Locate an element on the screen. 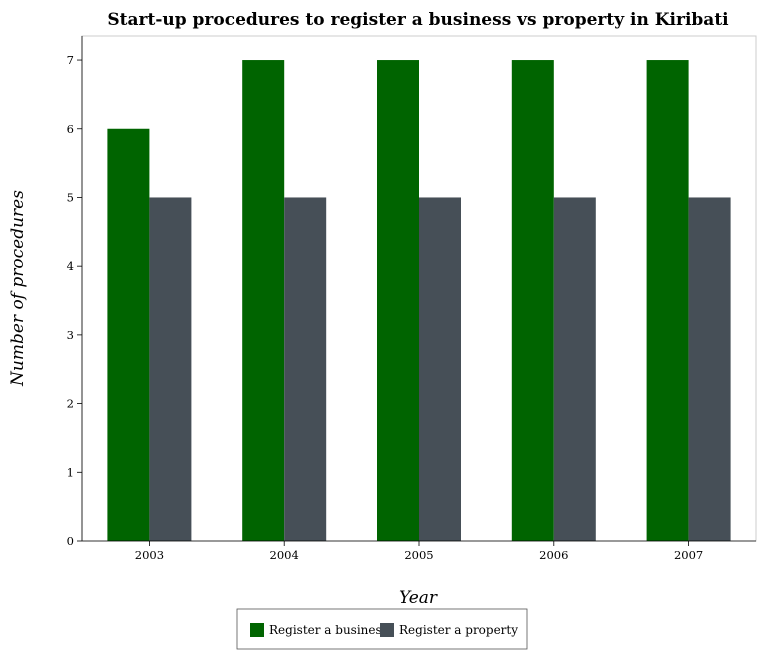 The width and height of the screenshot is (764, 650). legend-swatch-property is located at coordinates (387, 630).